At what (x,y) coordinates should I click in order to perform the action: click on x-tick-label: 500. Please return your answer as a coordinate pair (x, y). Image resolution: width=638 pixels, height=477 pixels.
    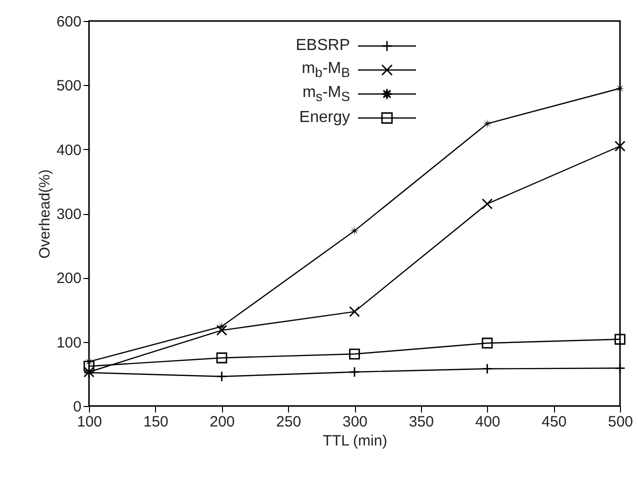
    Looking at the image, I should click on (621, 422).